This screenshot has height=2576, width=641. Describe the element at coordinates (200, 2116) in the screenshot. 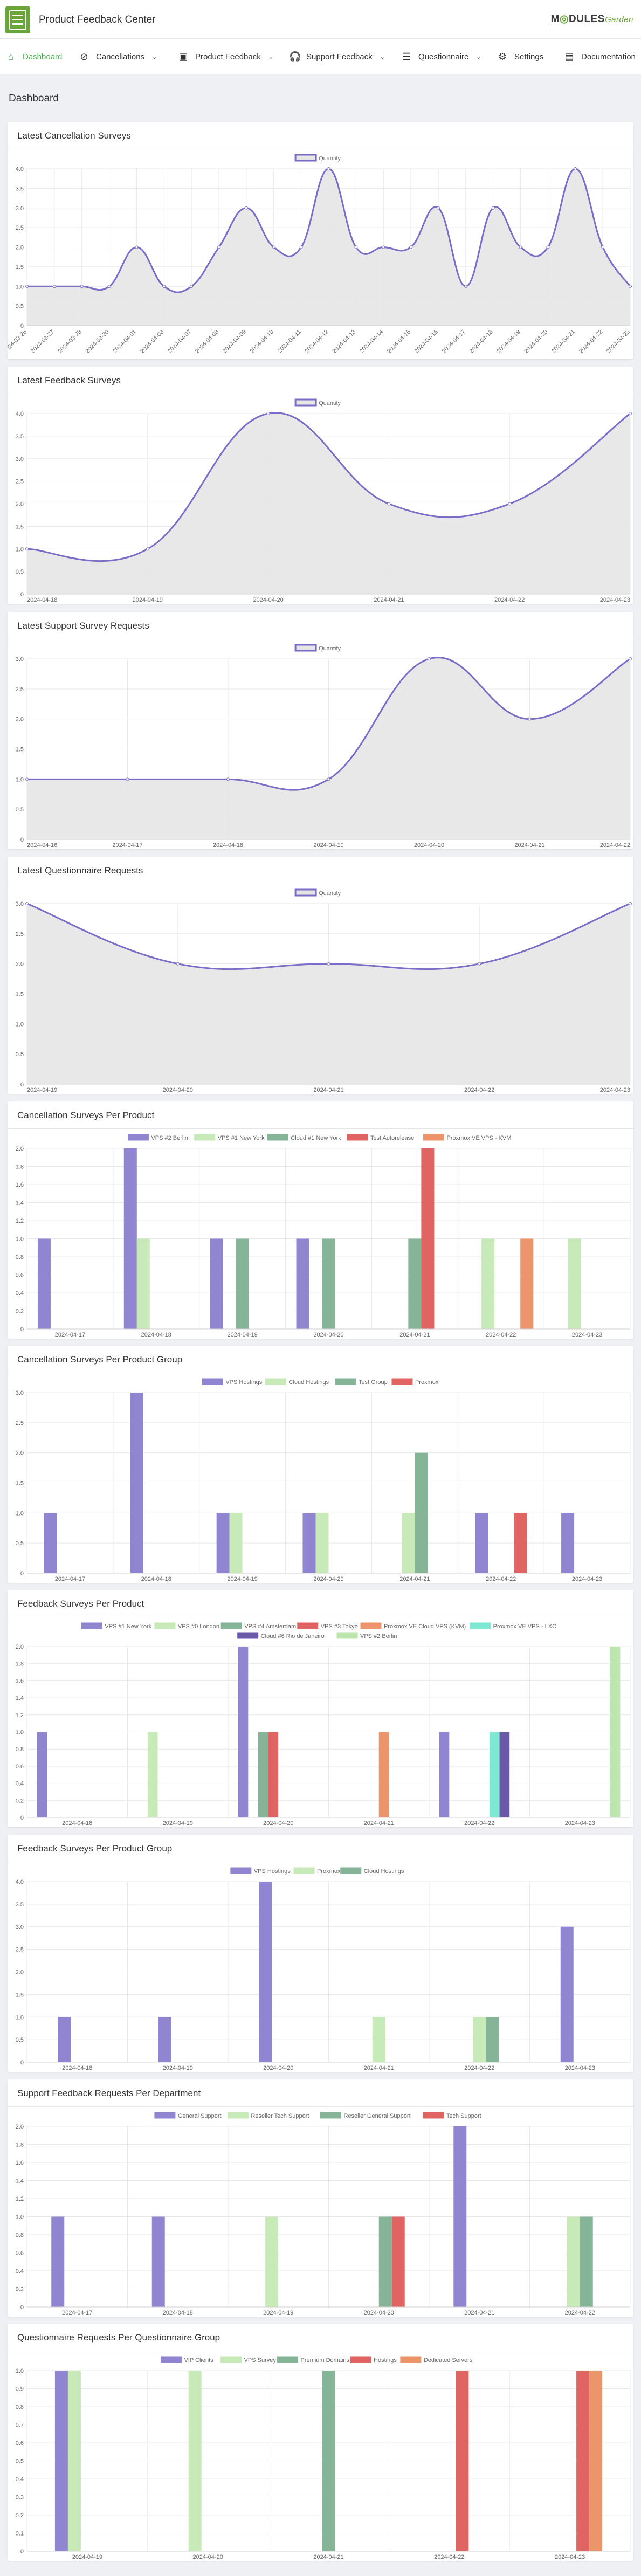

I see `legend-label: General Support` at that location.